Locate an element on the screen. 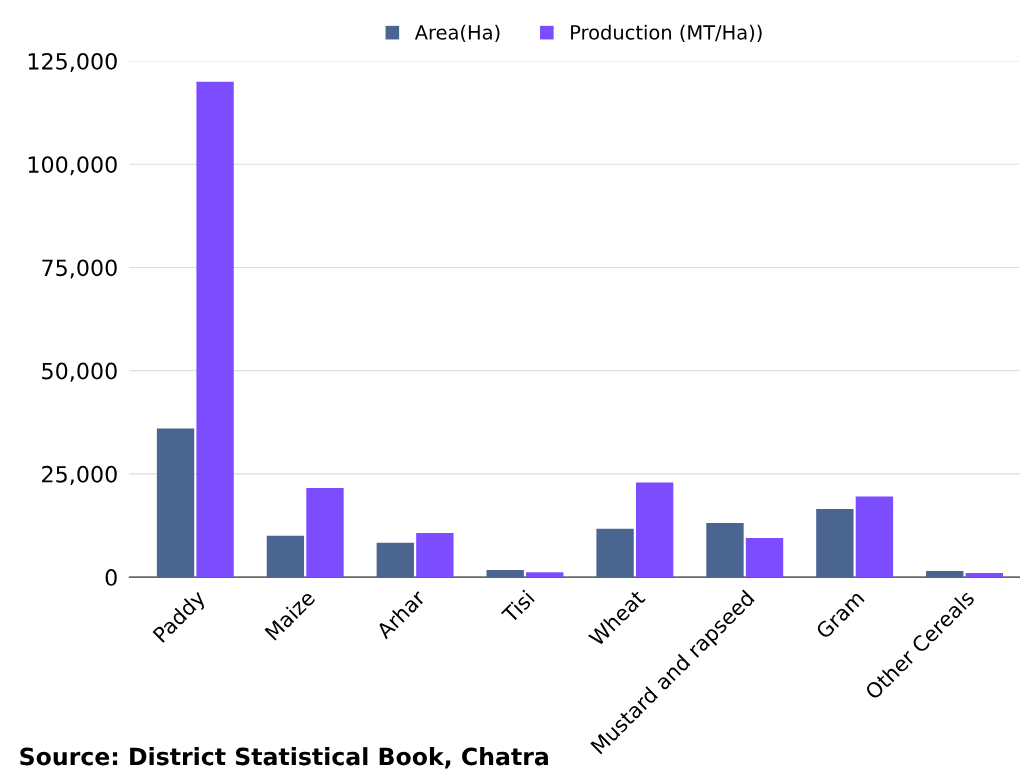 This screenshot has width=1035, height=782. y-tick-label: 50,000 is located at coordinates (79, 372).